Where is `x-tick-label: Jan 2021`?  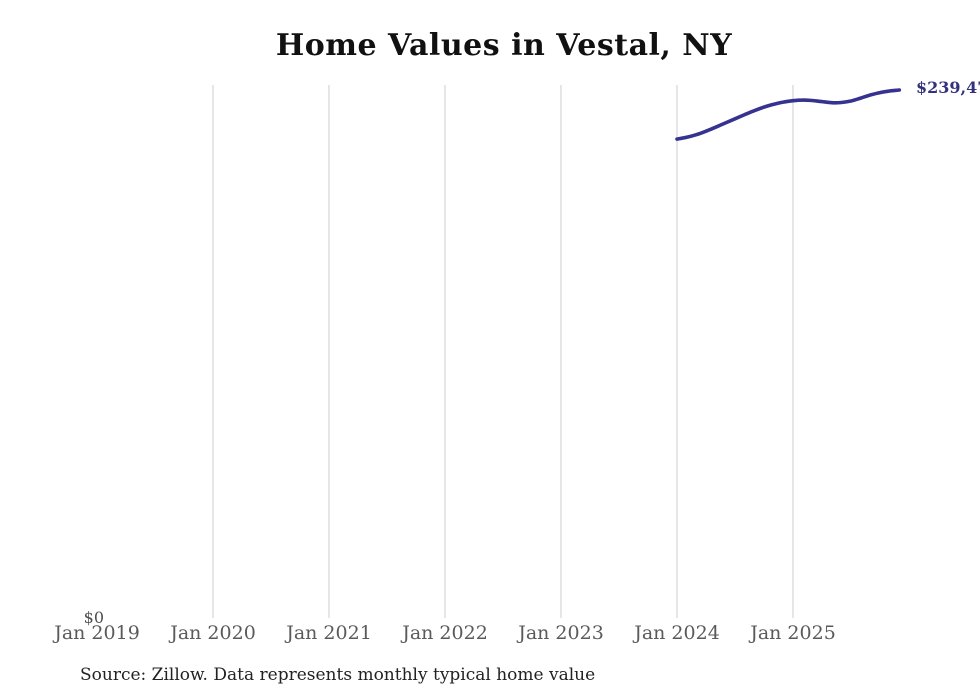
x-tick-label: Jan 2021 is located at coordinates (329, 633).